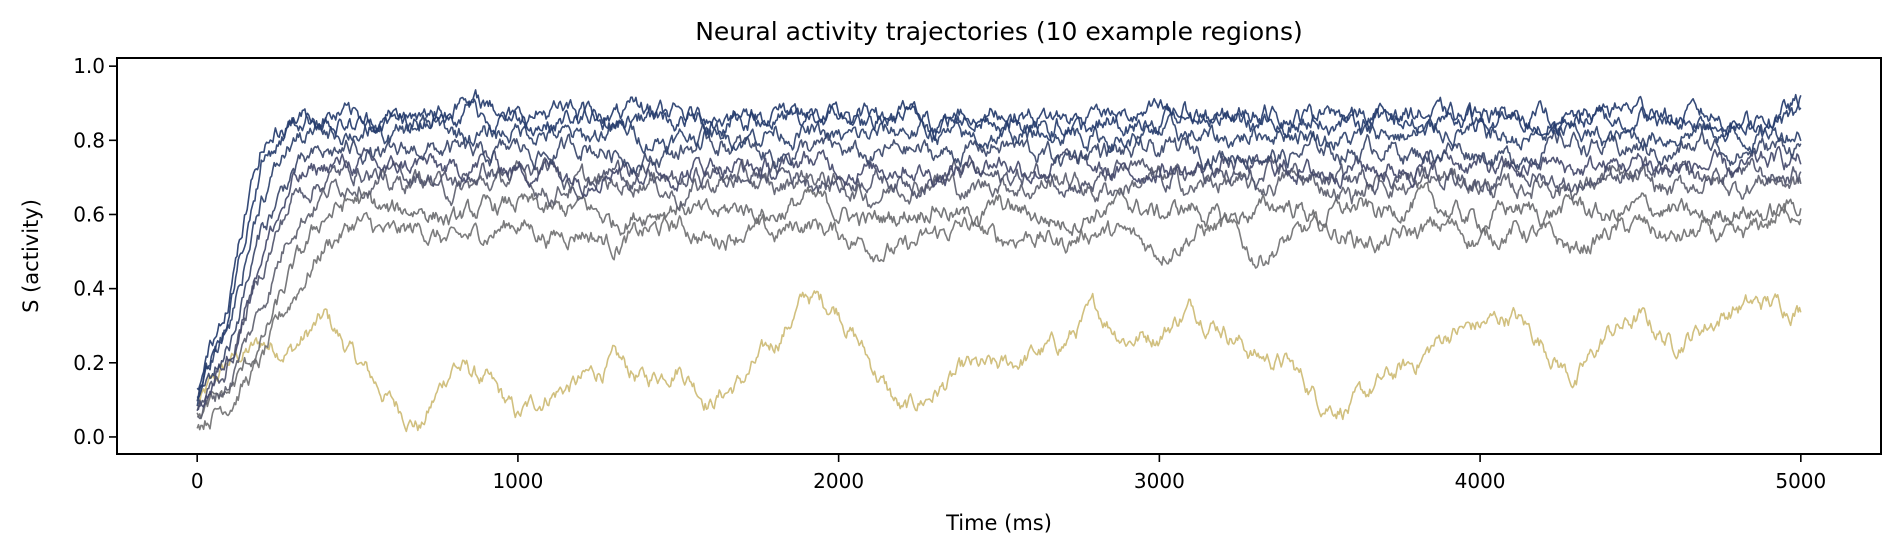  Describe the element at coordinates (89, 214) in the screenshot. I see `y-tick-label: 0.6` at that location.